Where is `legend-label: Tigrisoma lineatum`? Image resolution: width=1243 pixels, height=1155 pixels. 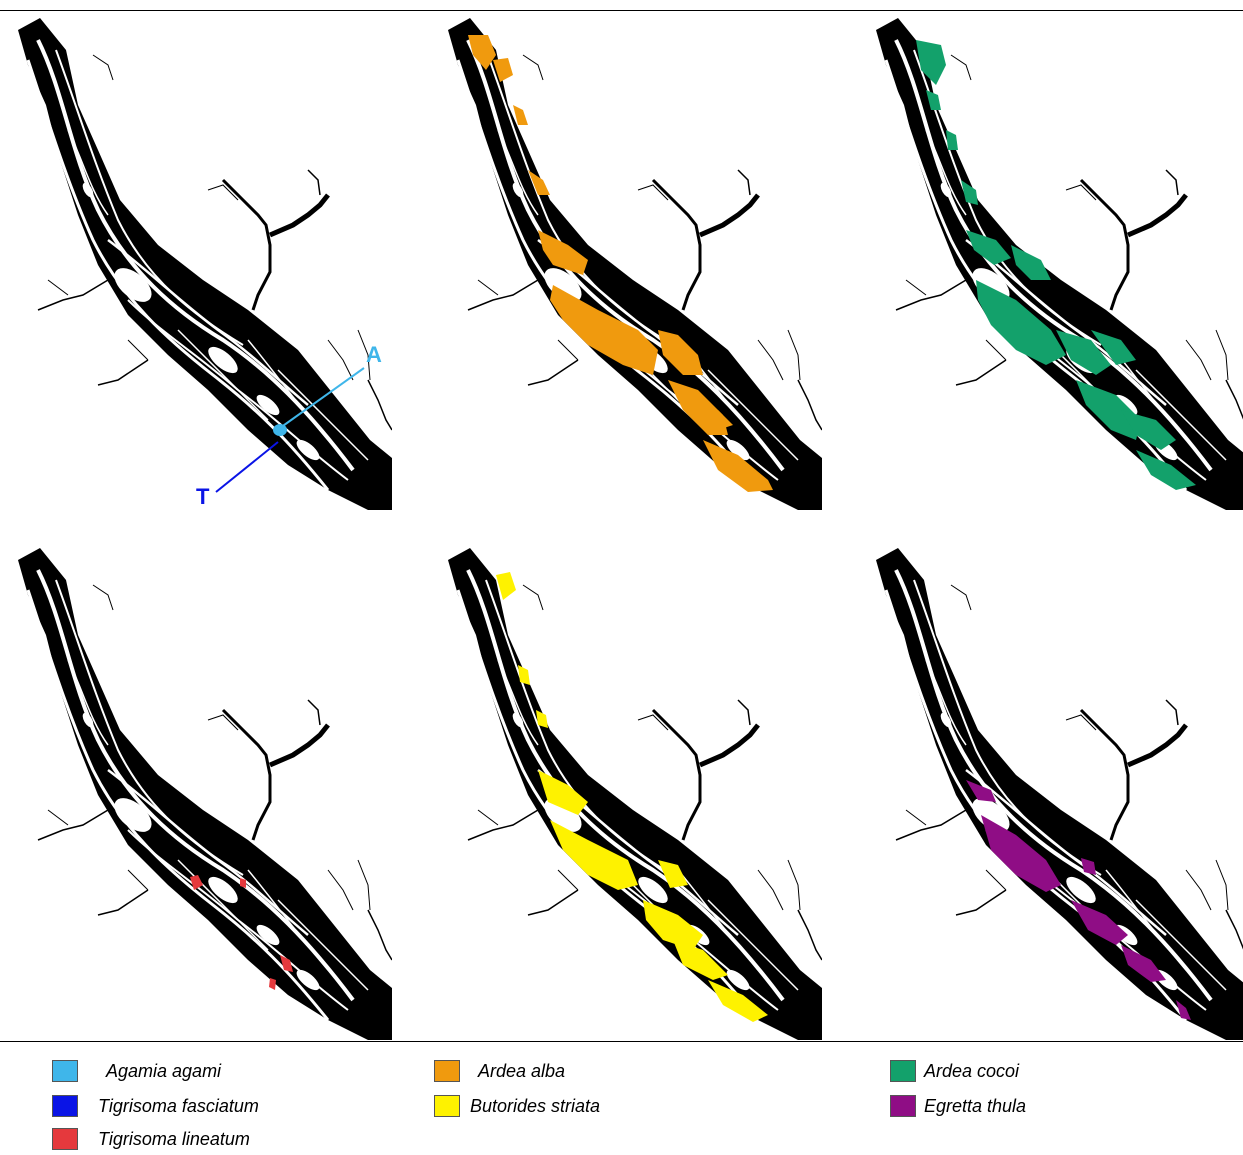 legend-label: Tigrisoma lineatum is located at coordinates (174, 1138).